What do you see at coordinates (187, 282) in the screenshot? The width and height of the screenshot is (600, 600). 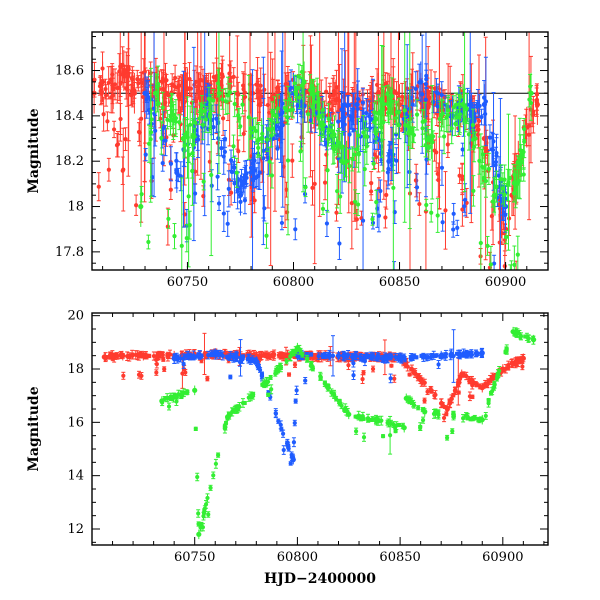 I see `x-tick-label: 60750` at bounding box center [187, 282].